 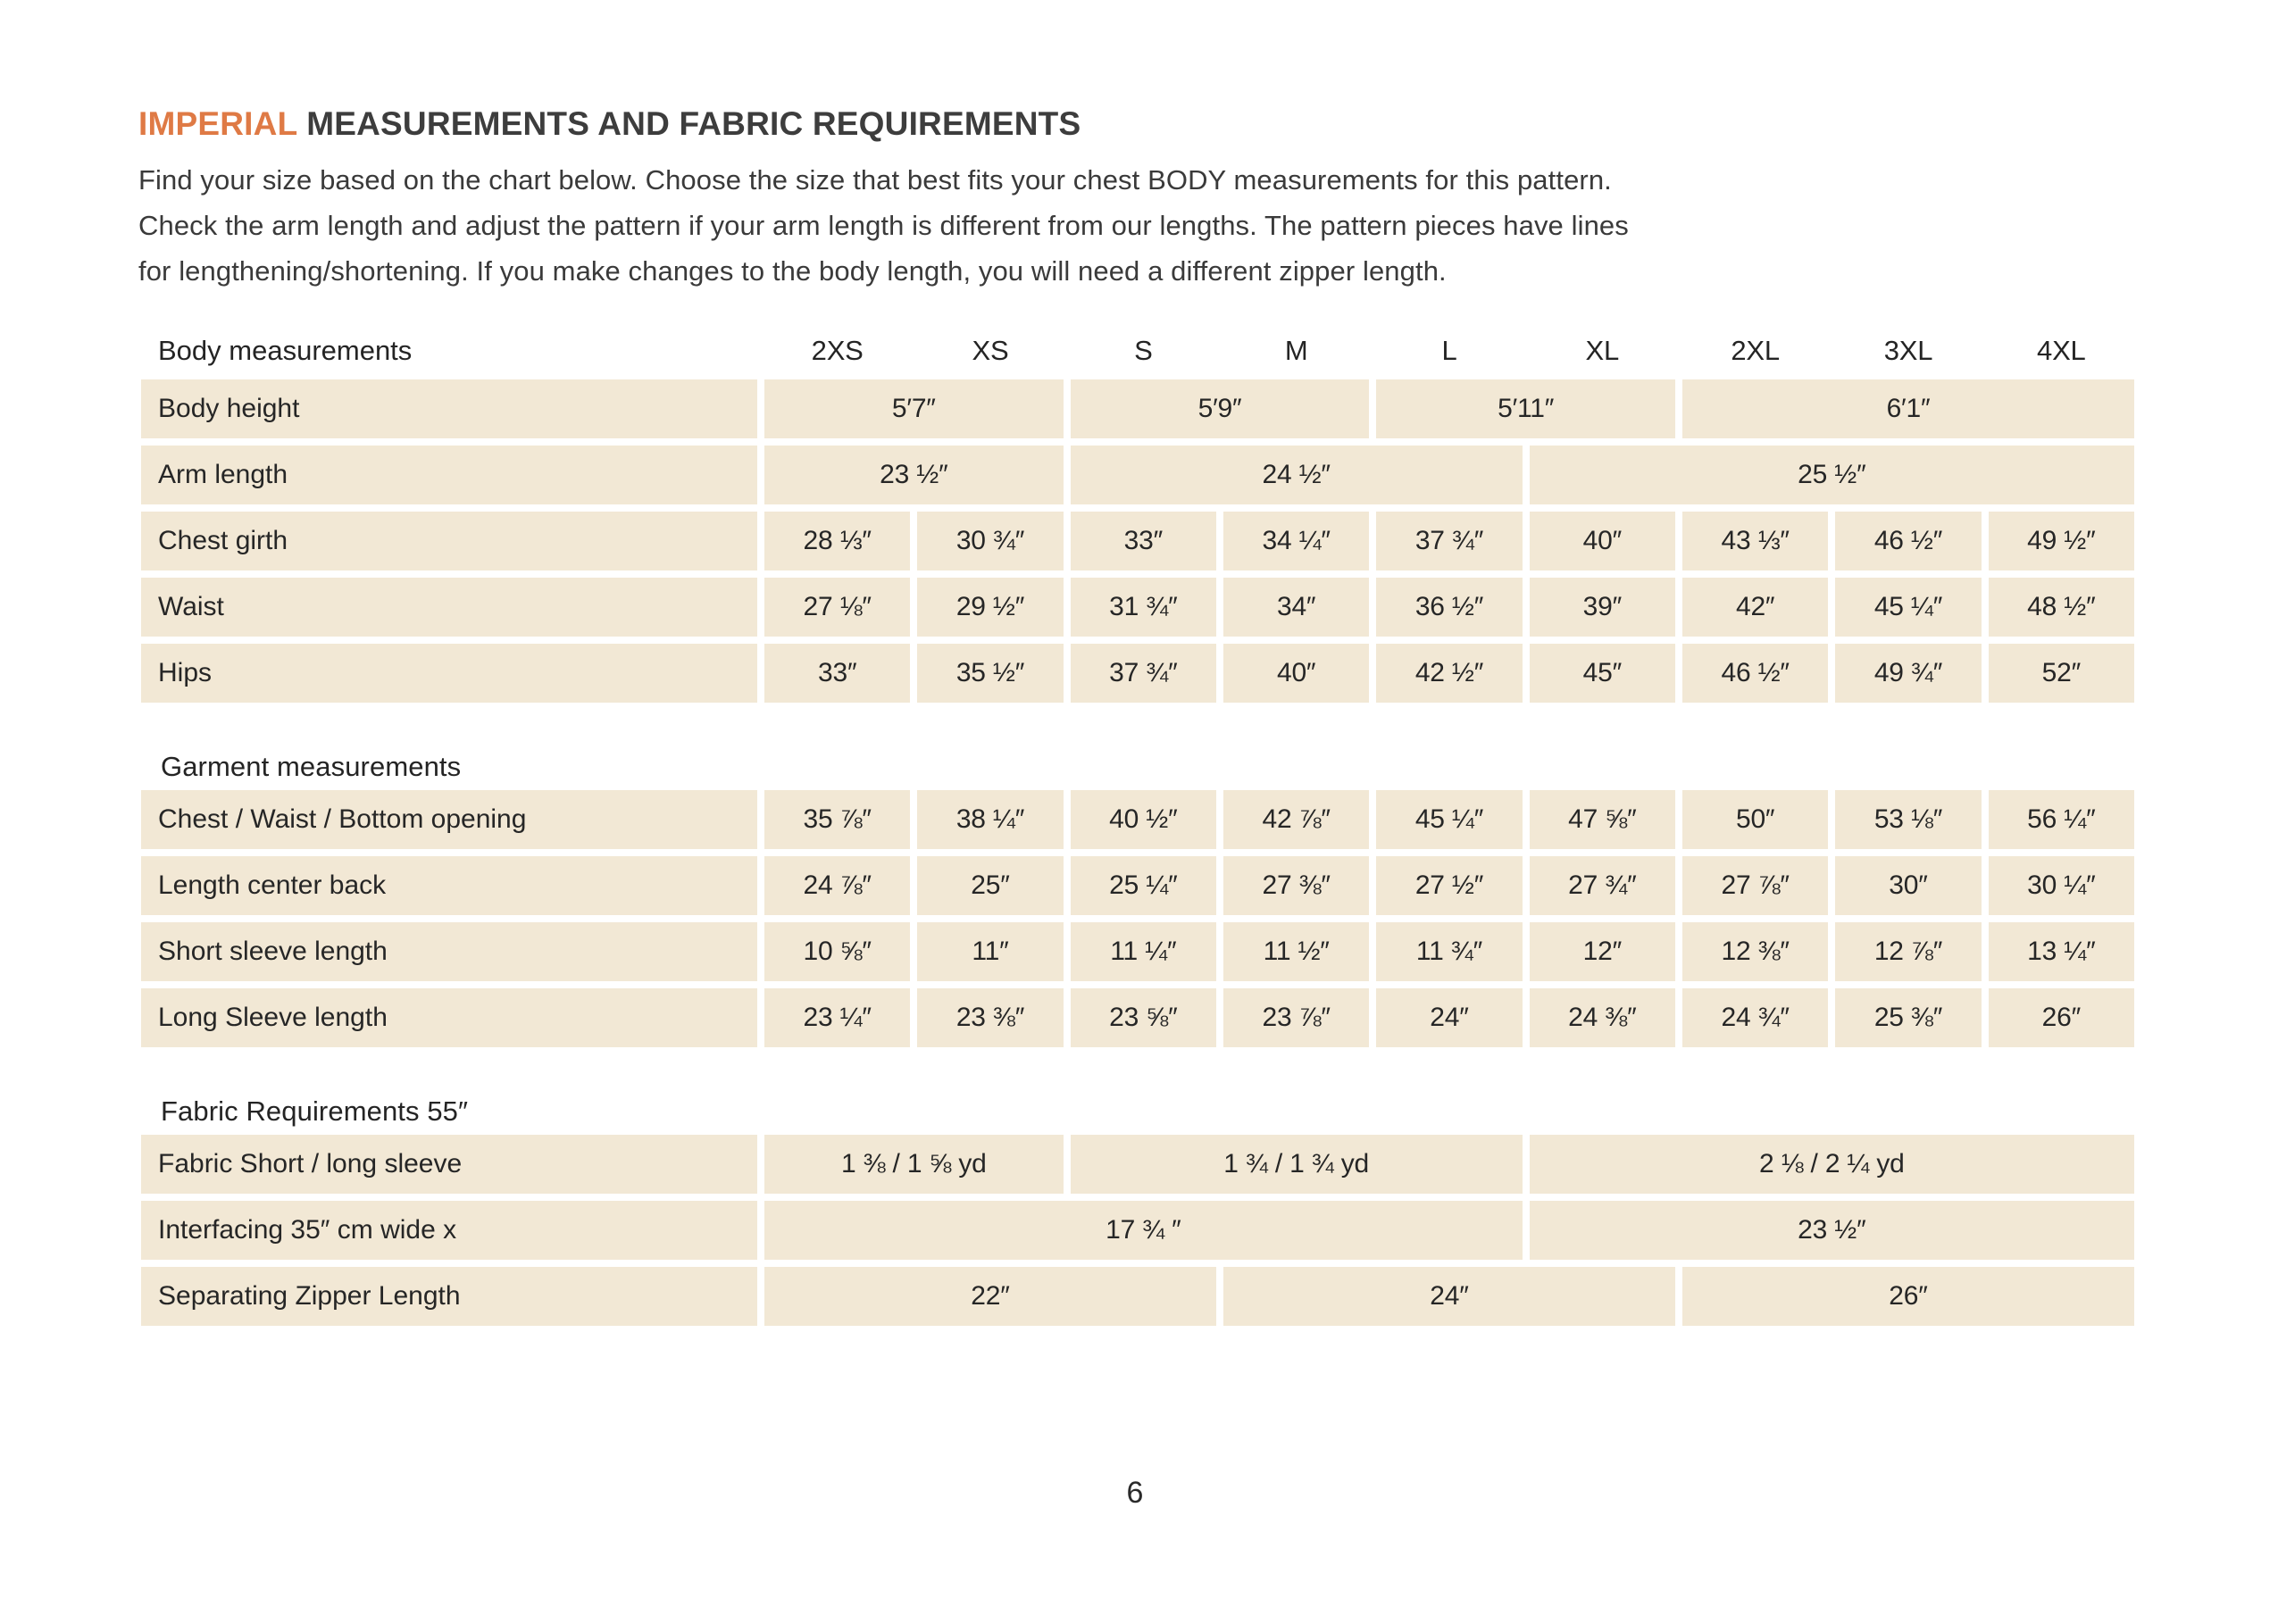 I want to click on value-cell: 27 ⅞″, so click(x=1755, y=885).